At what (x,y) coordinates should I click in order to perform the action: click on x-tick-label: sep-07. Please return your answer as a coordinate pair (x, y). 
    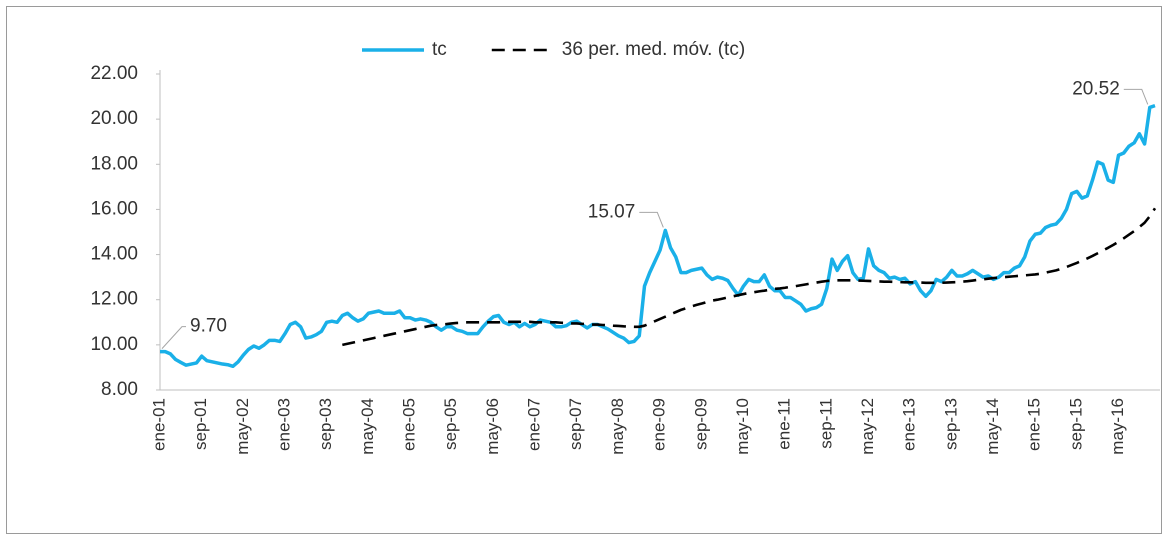
    Looking at the image, I should click on (575, 424).